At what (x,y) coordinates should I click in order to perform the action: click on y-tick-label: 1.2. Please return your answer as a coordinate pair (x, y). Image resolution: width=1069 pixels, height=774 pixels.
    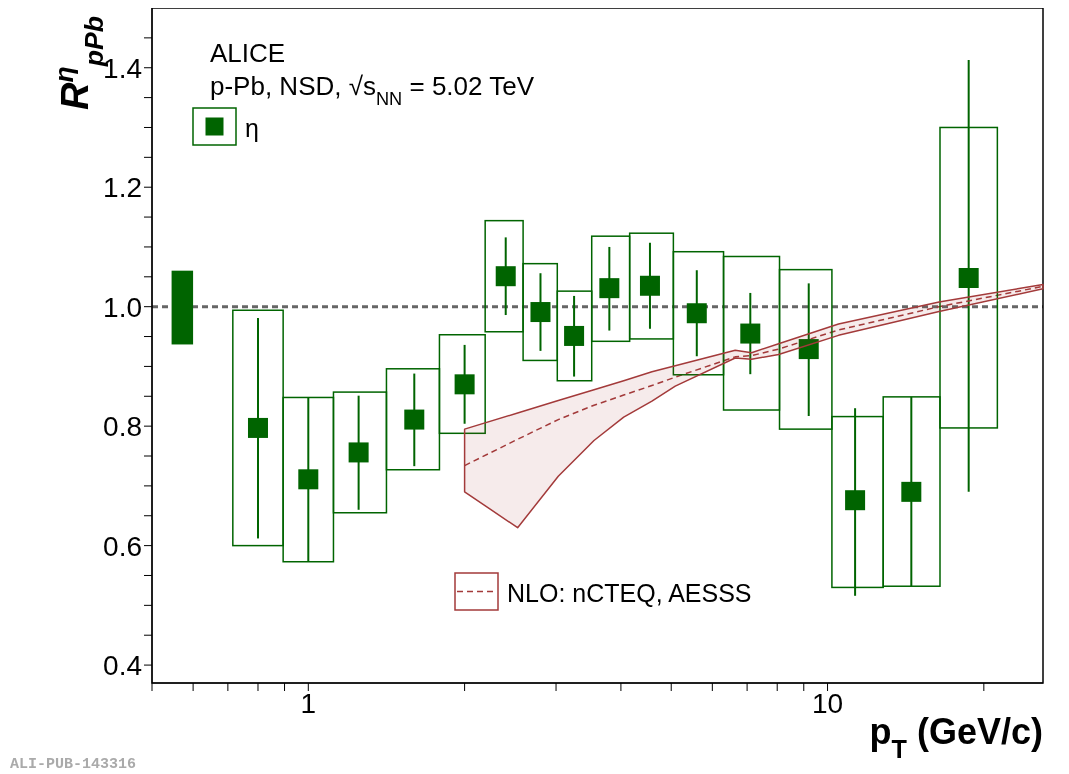
    Looking at the image, I should click on (122, 188).